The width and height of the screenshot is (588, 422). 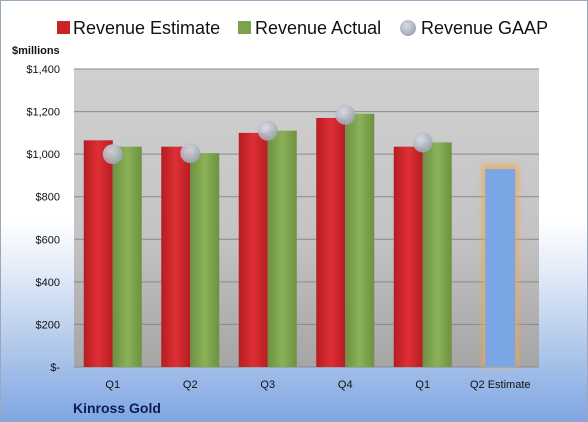 What do you see at coordinates (63, 27) in the screenshot?
I see `legend-swatch-estimate` at bounding box center [63, 27].